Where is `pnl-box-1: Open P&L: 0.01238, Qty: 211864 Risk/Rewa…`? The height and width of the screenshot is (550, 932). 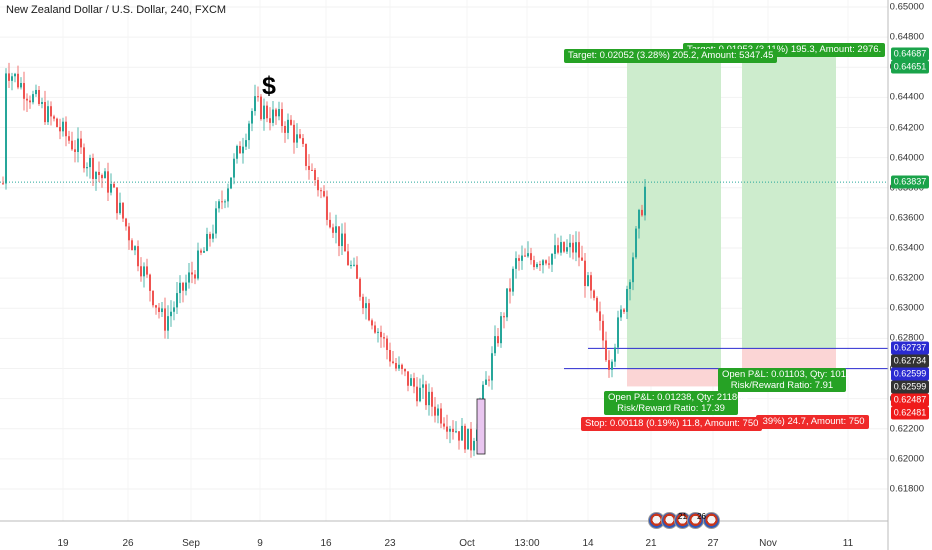 pnl-box-1: Open P&L: 0.01238, Qty: 211864 Risk/Rewa… is located at coordinates (676, 403).